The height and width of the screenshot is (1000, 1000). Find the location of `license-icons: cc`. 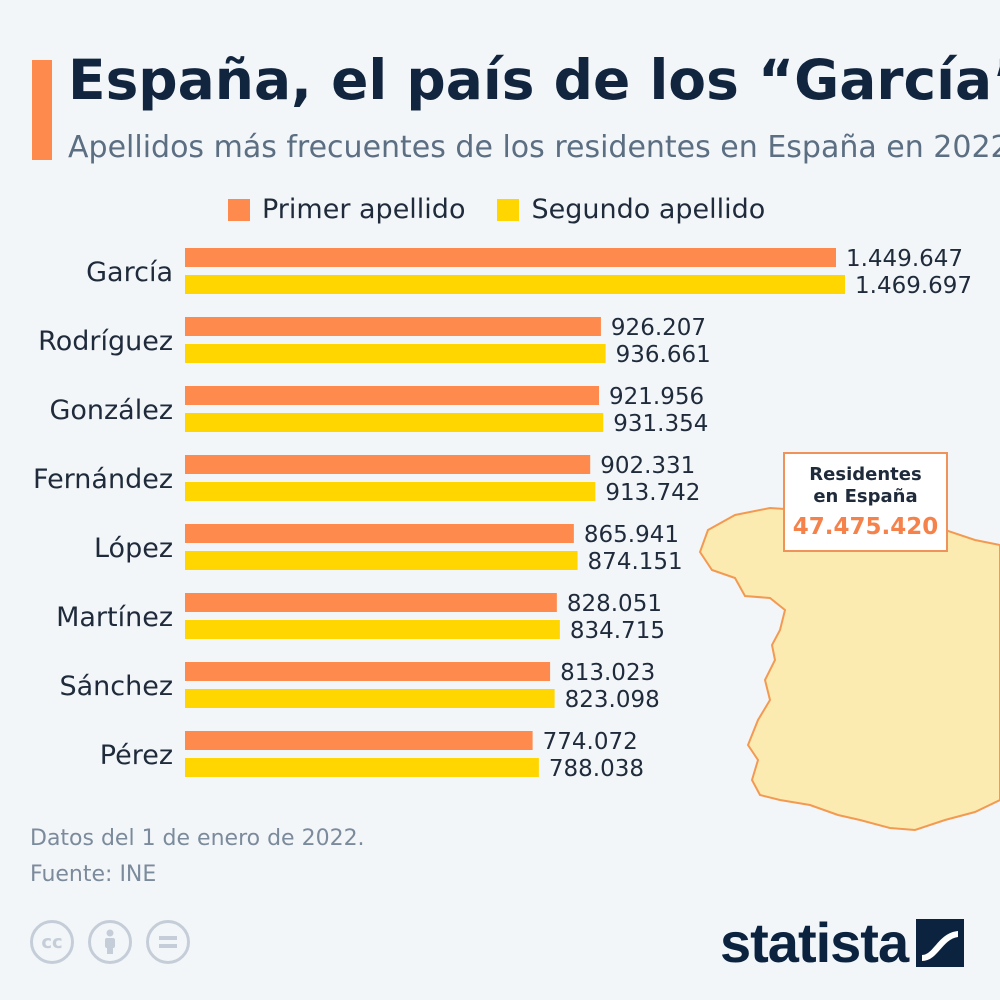

license-icons: cc is located at coordinates (117, 942).